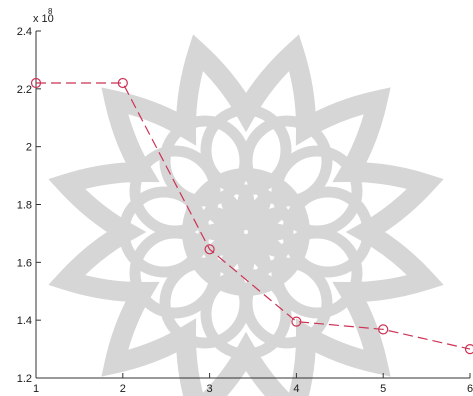  Describe the element at coordinates (24, 263) in the screenshot. I see `y-tick-label: 1.6` at that location.